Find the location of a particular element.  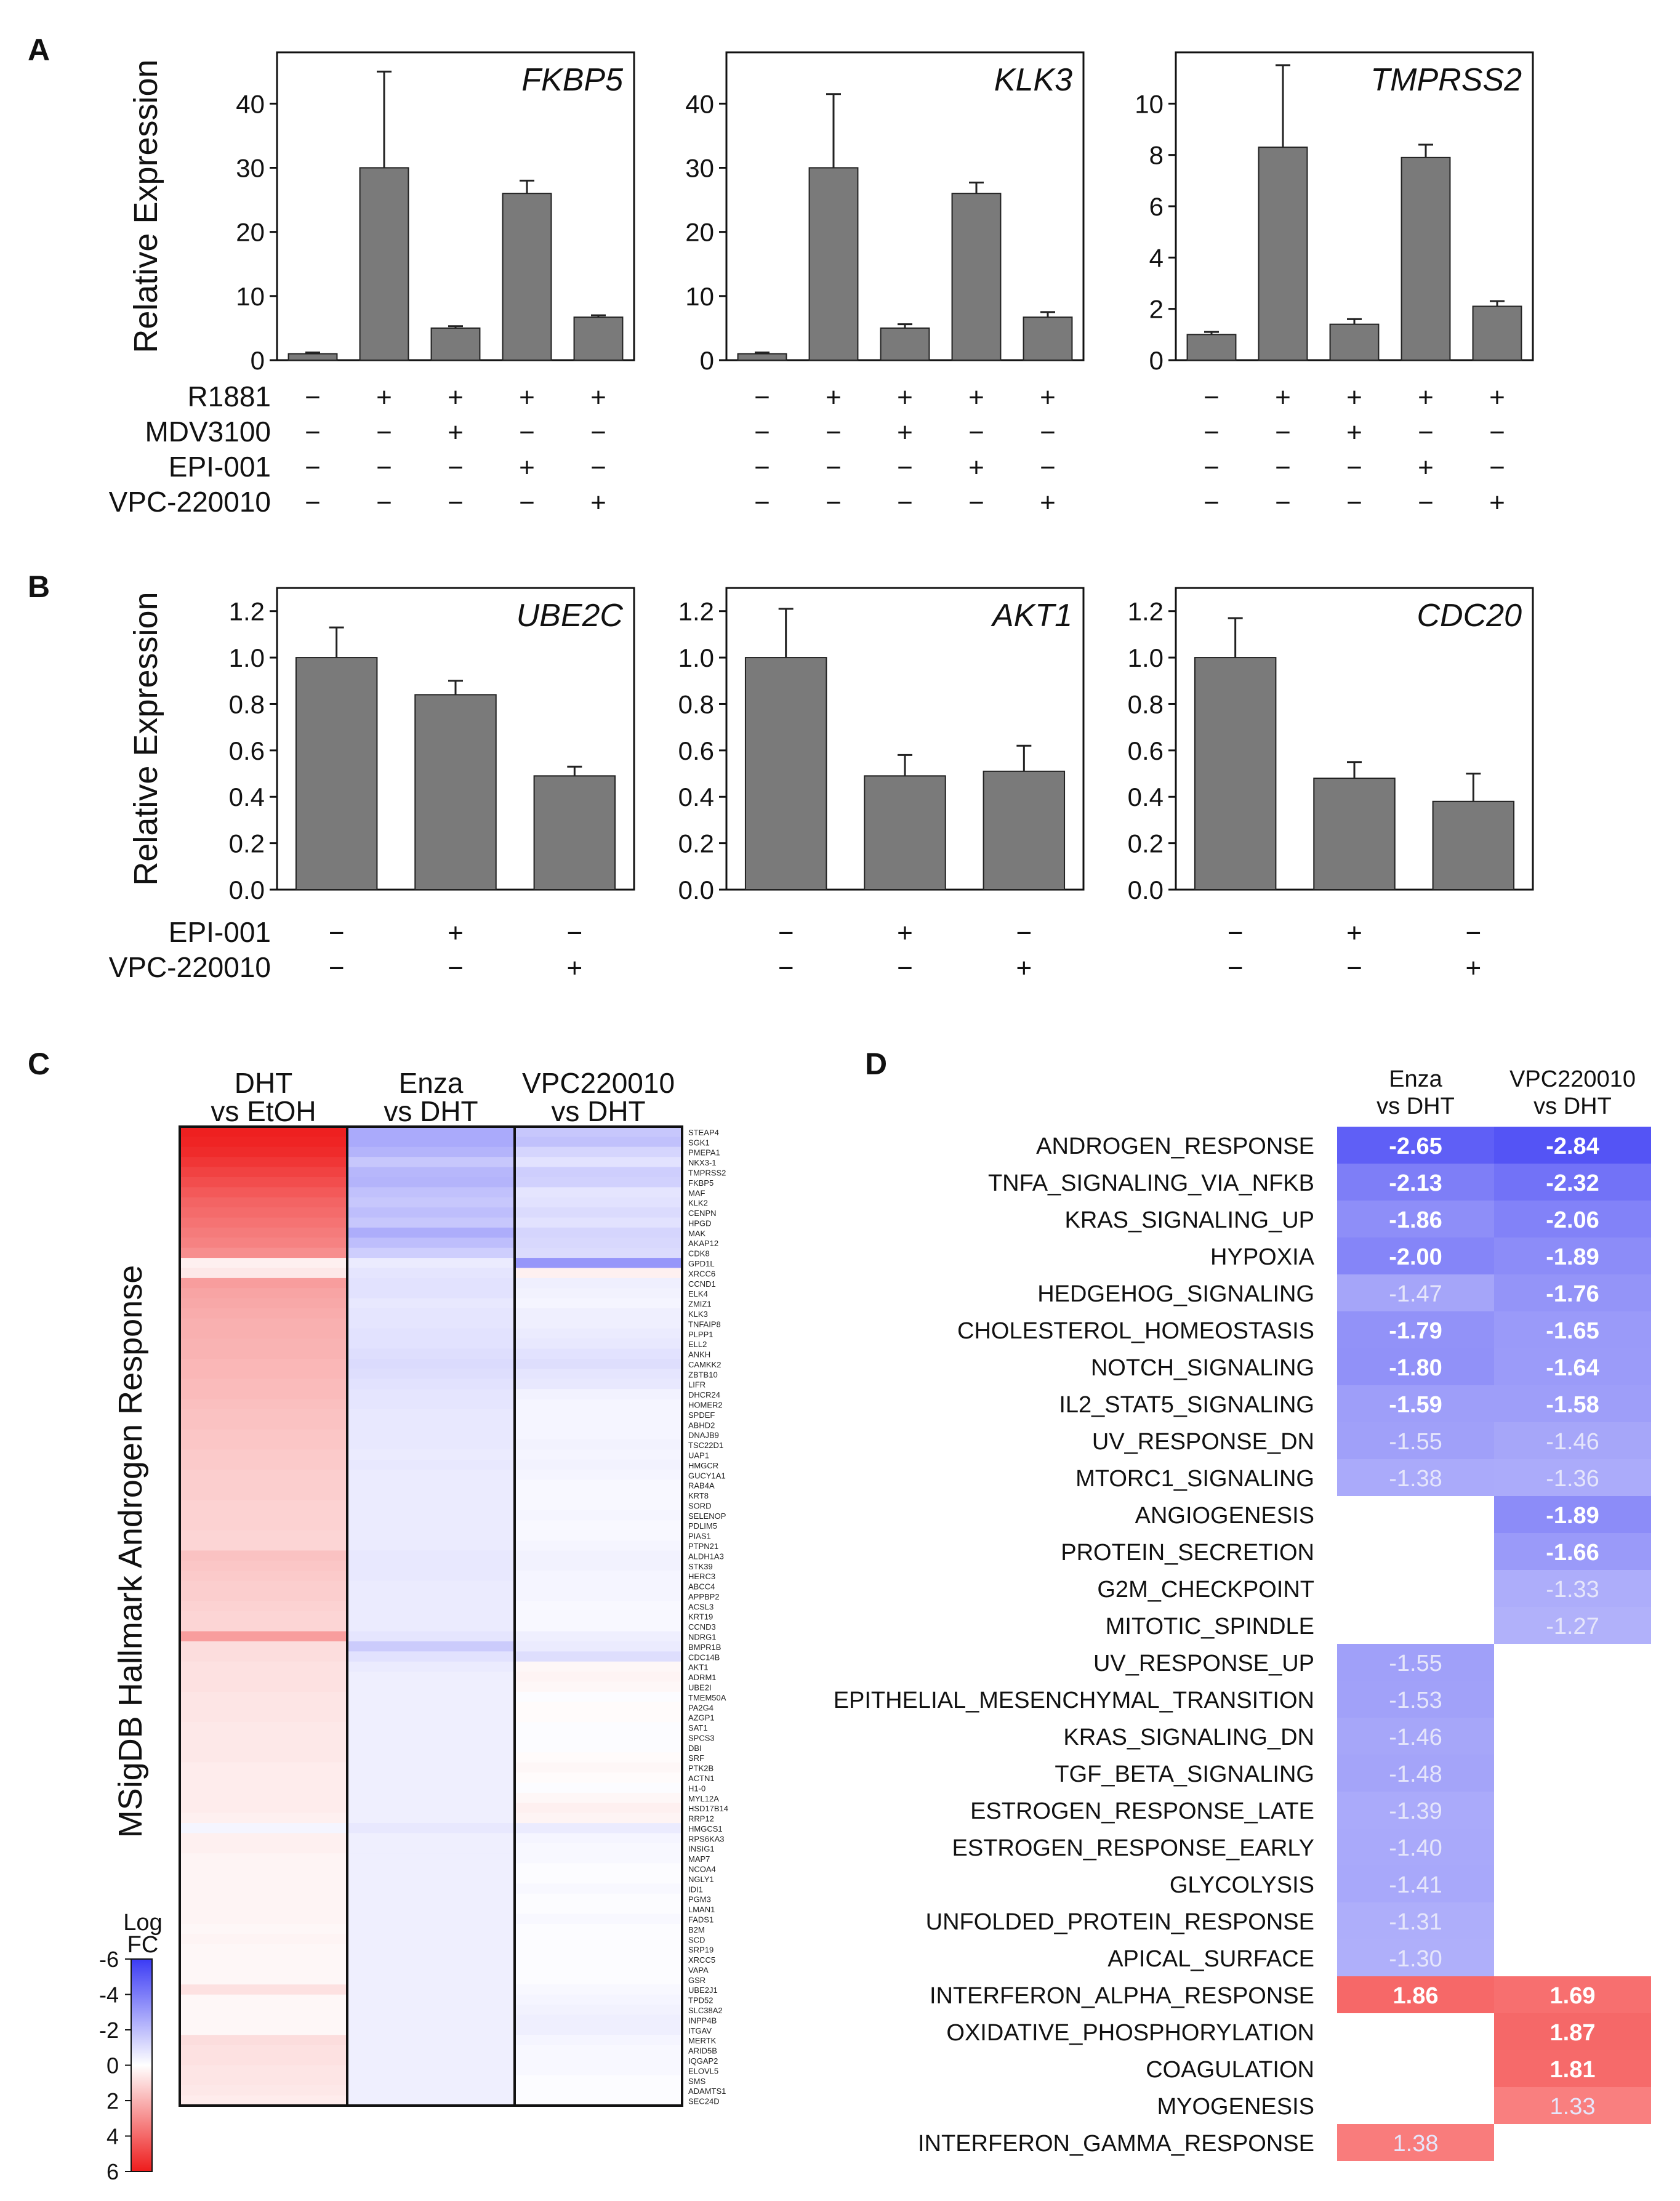

pathway-name: UNFOLDED_PROTEIN_RESPONSE is located at coordinates (1120, 1922).